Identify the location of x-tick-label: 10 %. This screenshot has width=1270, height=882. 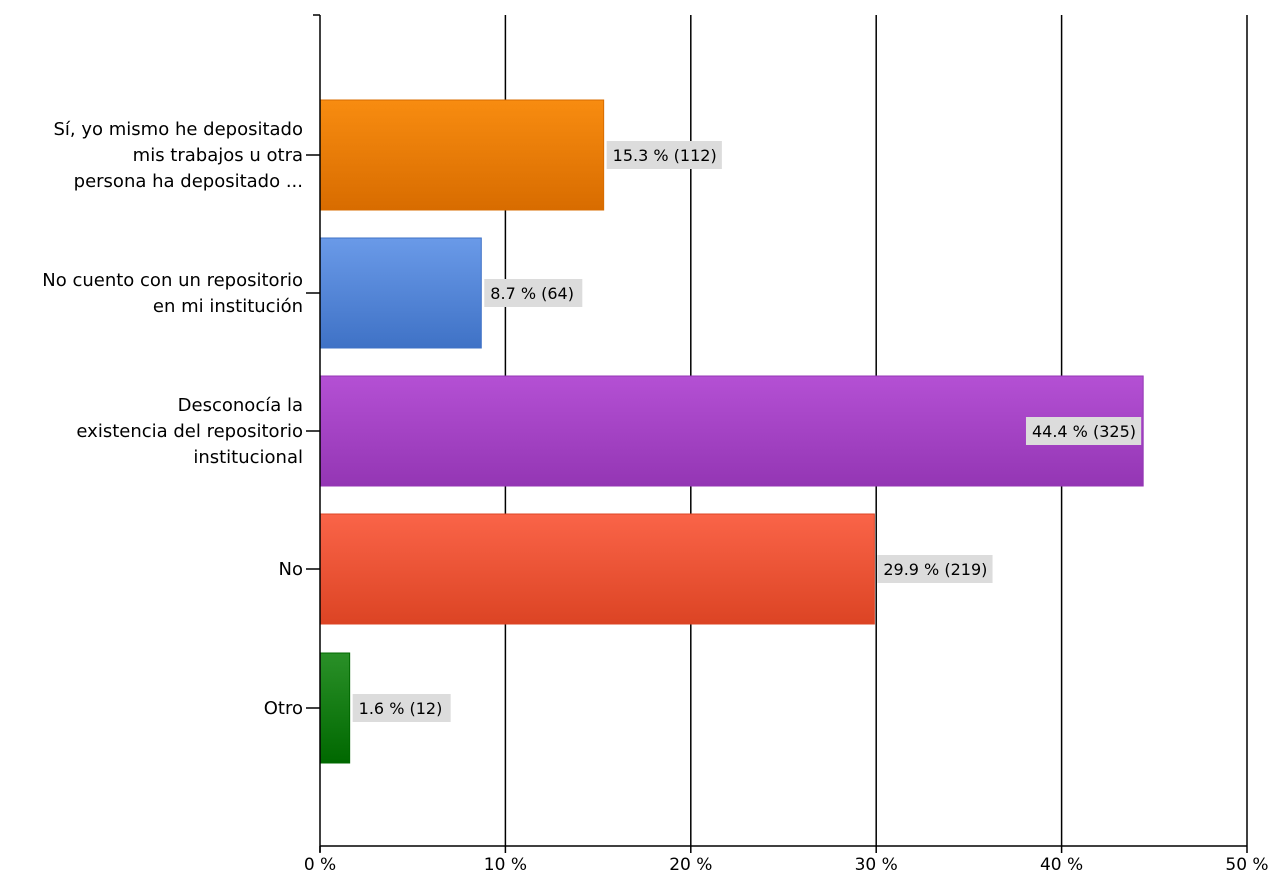
(505, 865).